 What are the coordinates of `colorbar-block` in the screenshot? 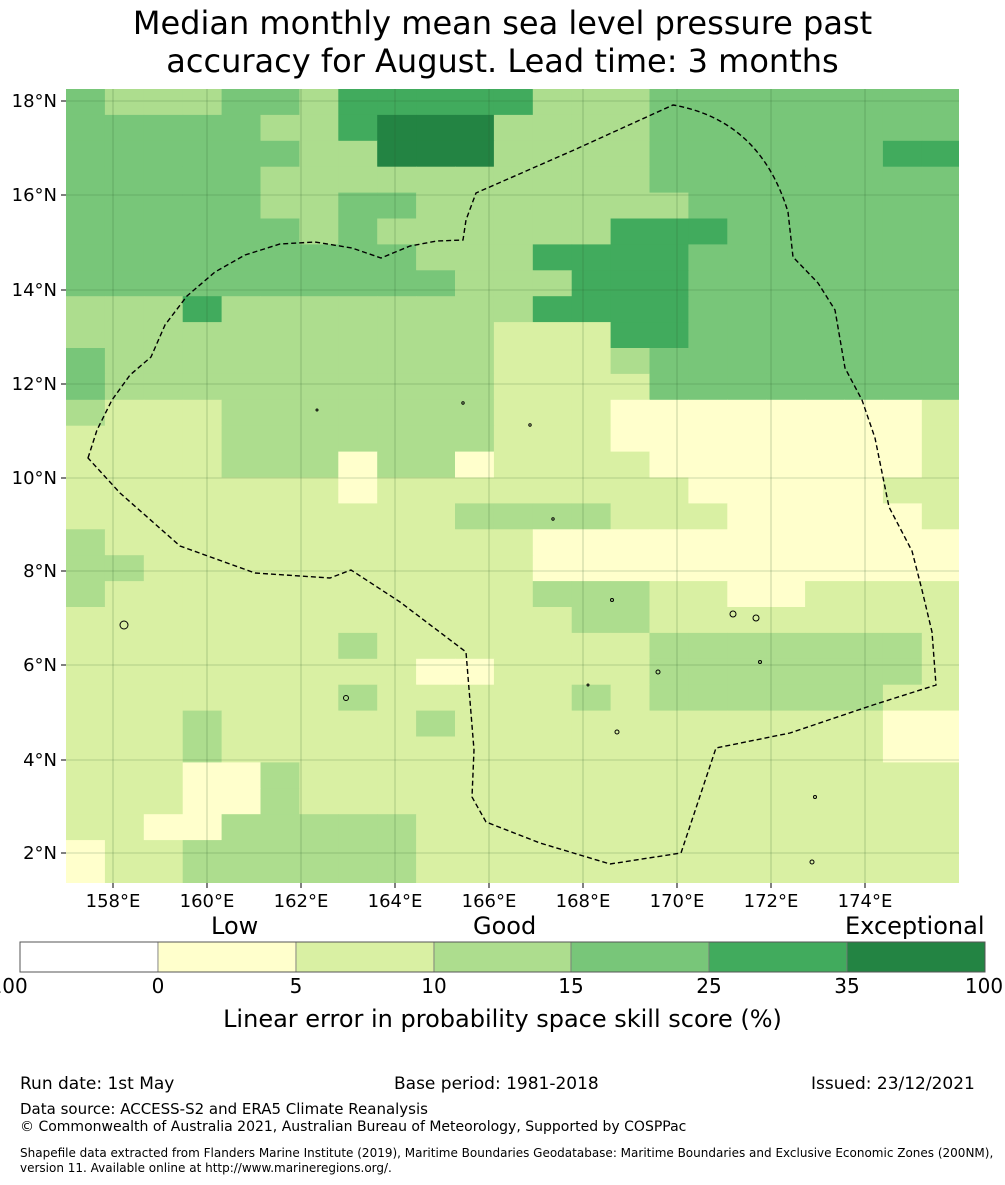 It's located at (502, 957).